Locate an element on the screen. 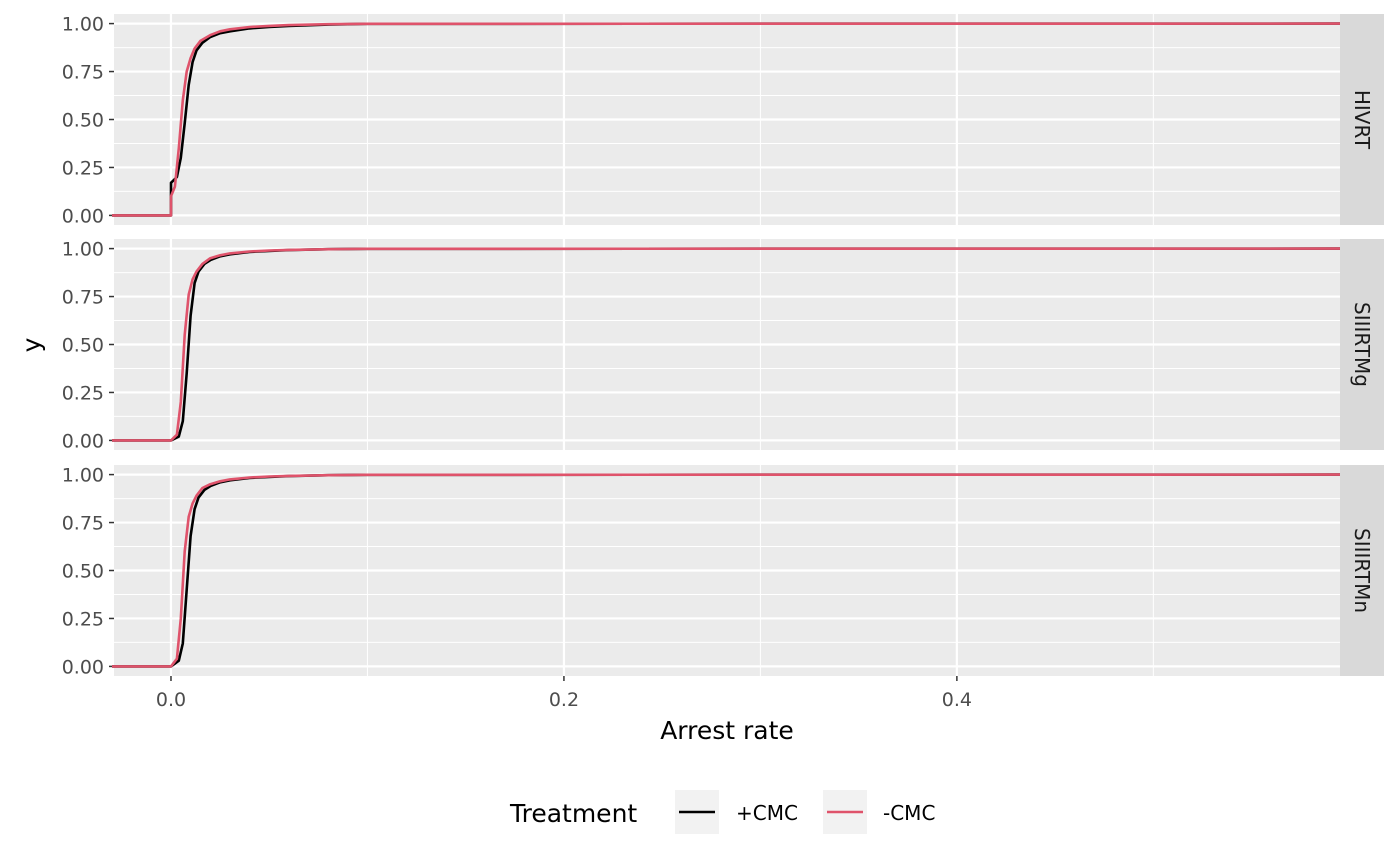  facet-strip-label: HIVRT is located at coordinates (1362, 120).